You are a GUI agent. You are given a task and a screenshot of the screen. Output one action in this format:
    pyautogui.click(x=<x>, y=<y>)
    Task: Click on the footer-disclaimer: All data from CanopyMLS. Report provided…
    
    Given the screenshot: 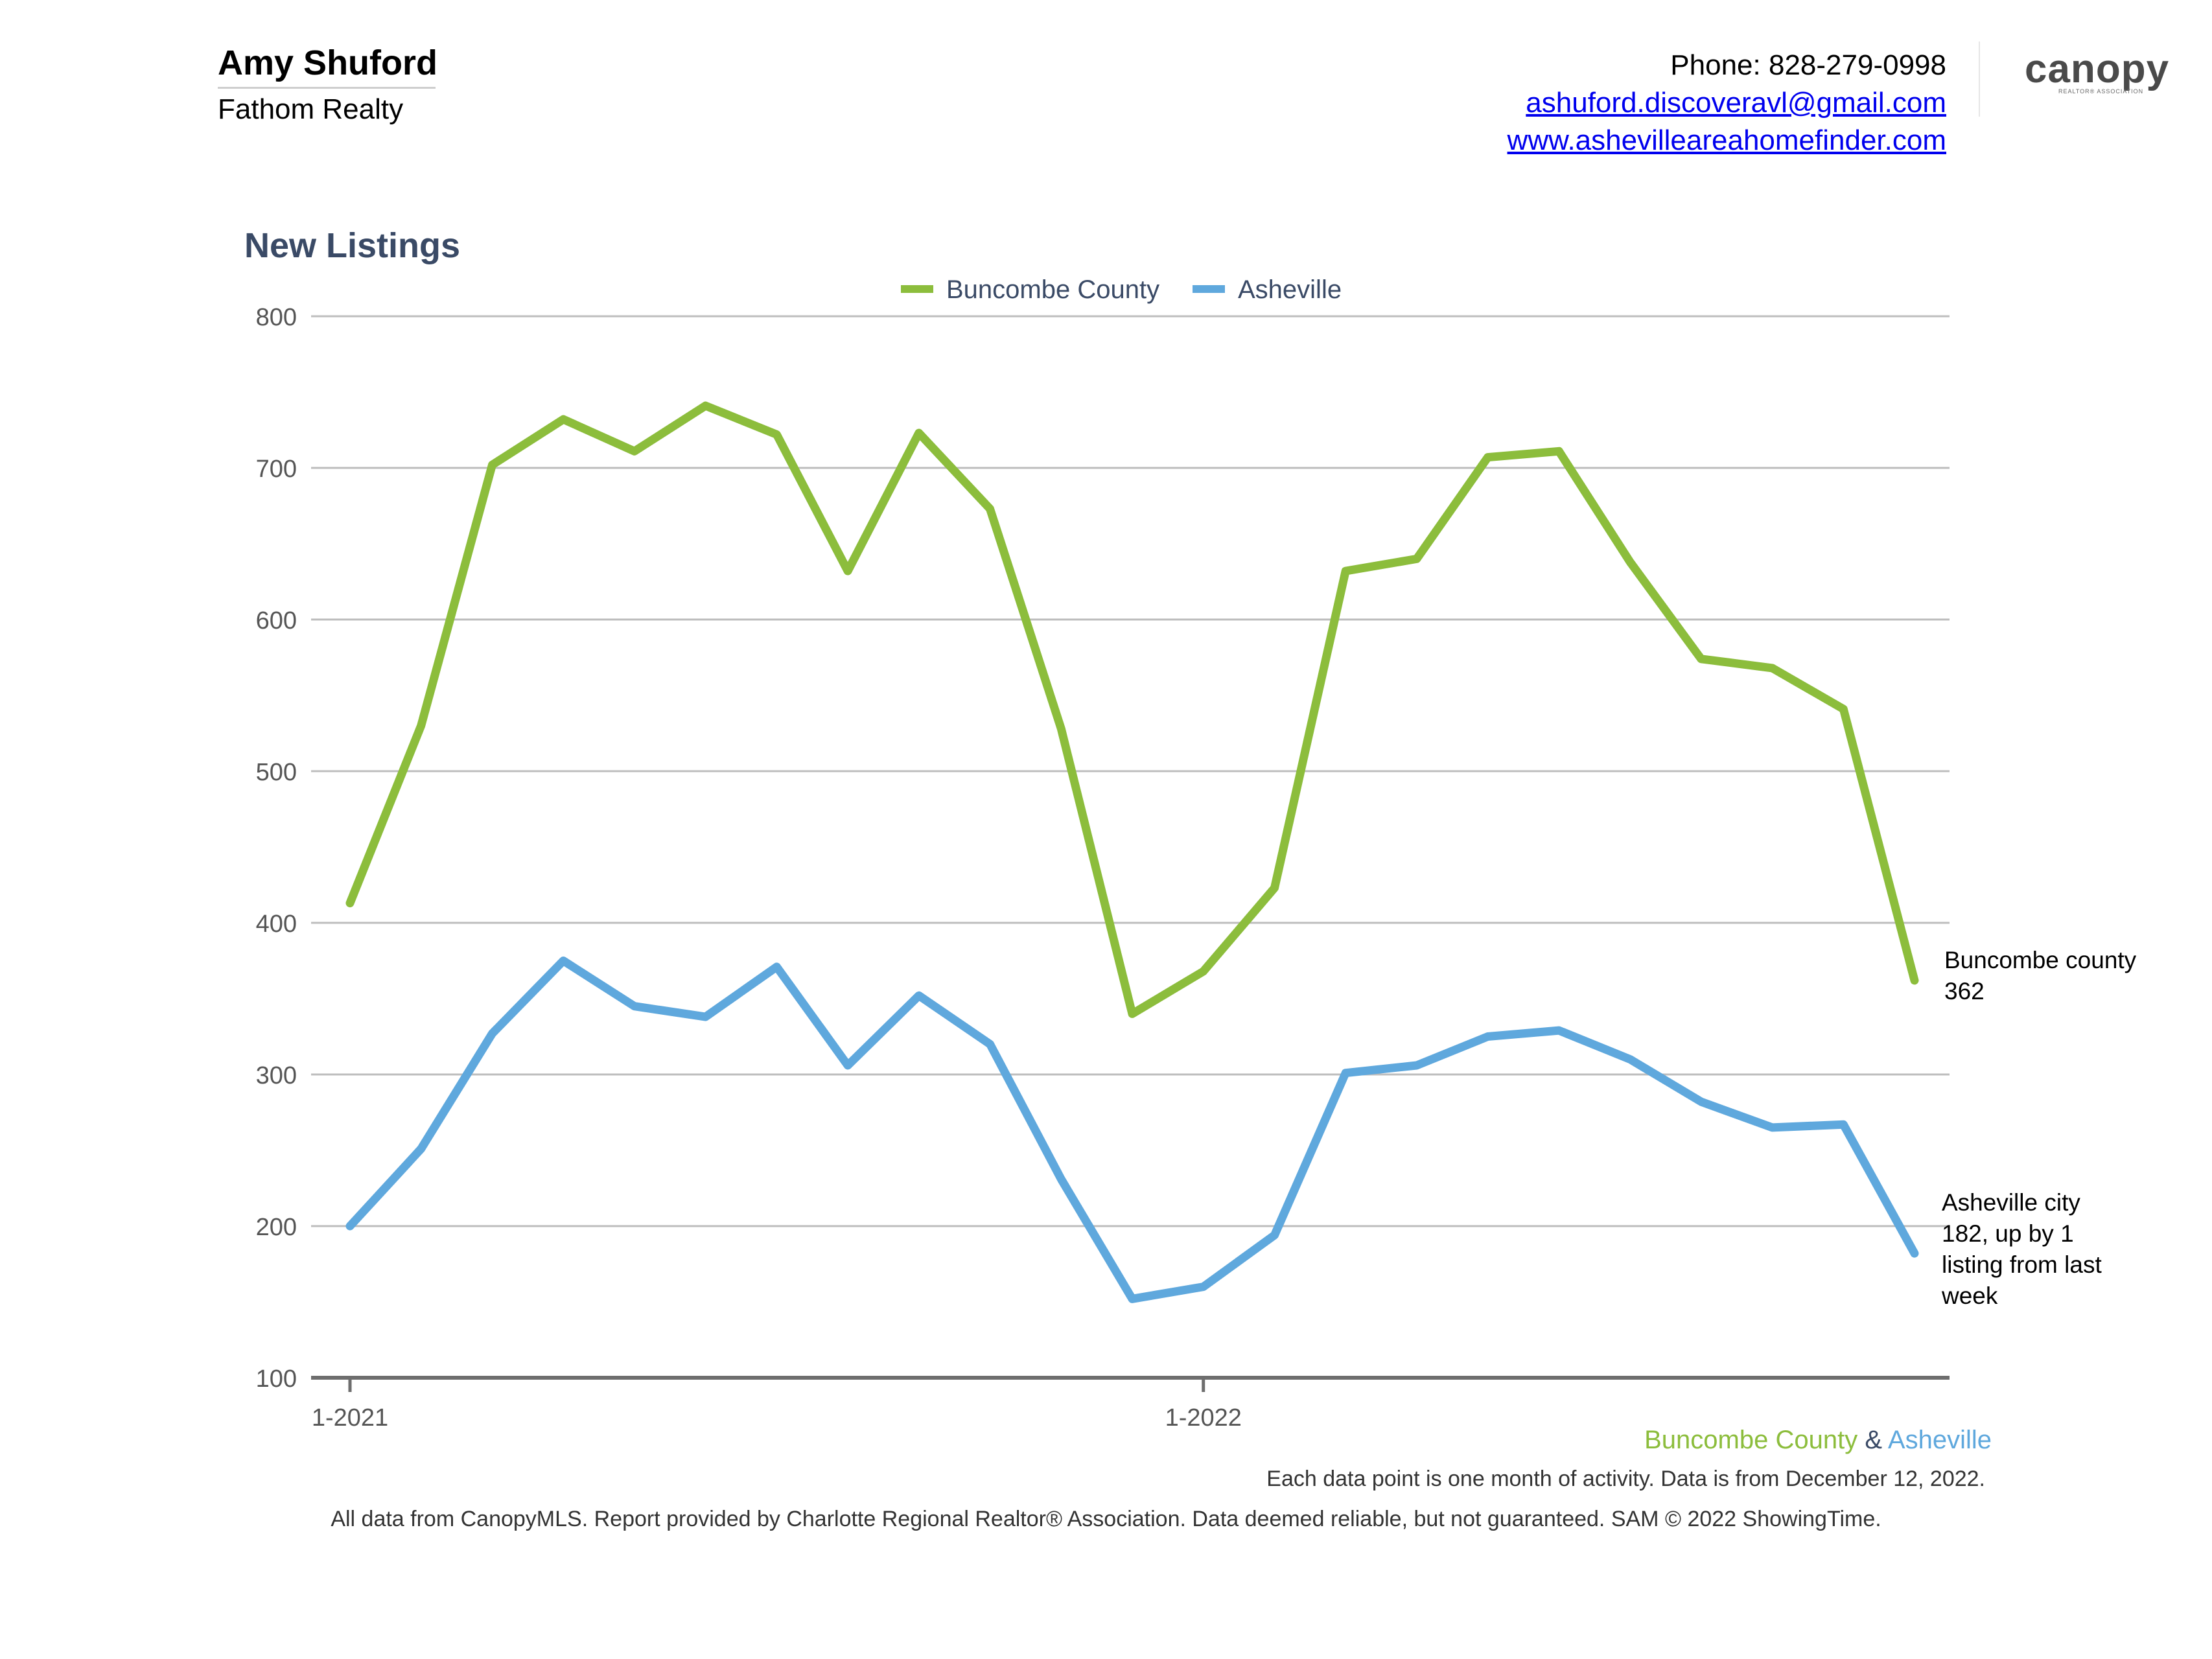 What is the action you would take?
    pyautogui.click(x=1106, y=1519)
    